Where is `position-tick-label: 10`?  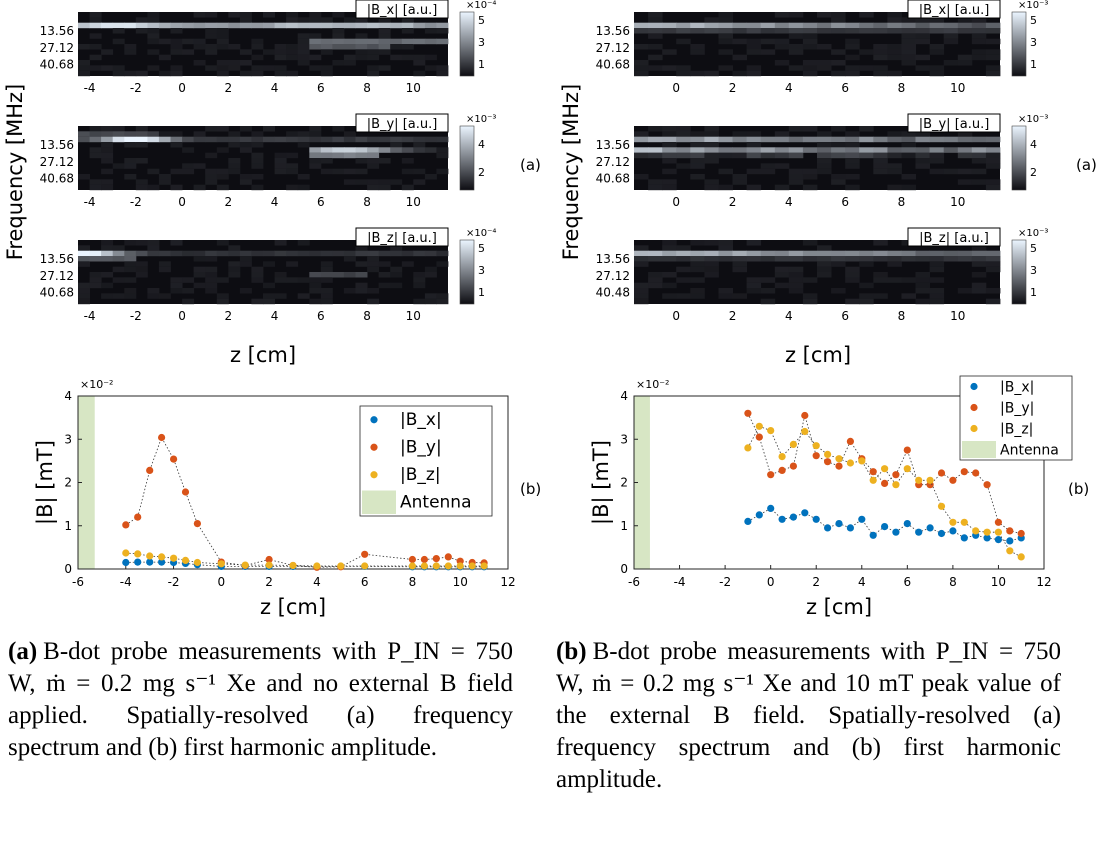 position-tick-label: 10 is located at coordinates (413, 88).